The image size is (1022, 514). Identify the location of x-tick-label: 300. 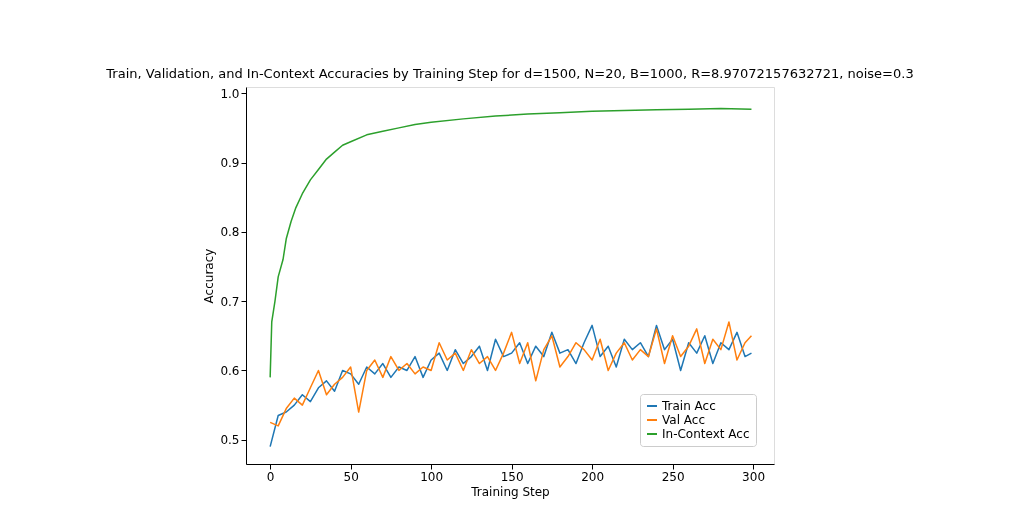
(754, 476).